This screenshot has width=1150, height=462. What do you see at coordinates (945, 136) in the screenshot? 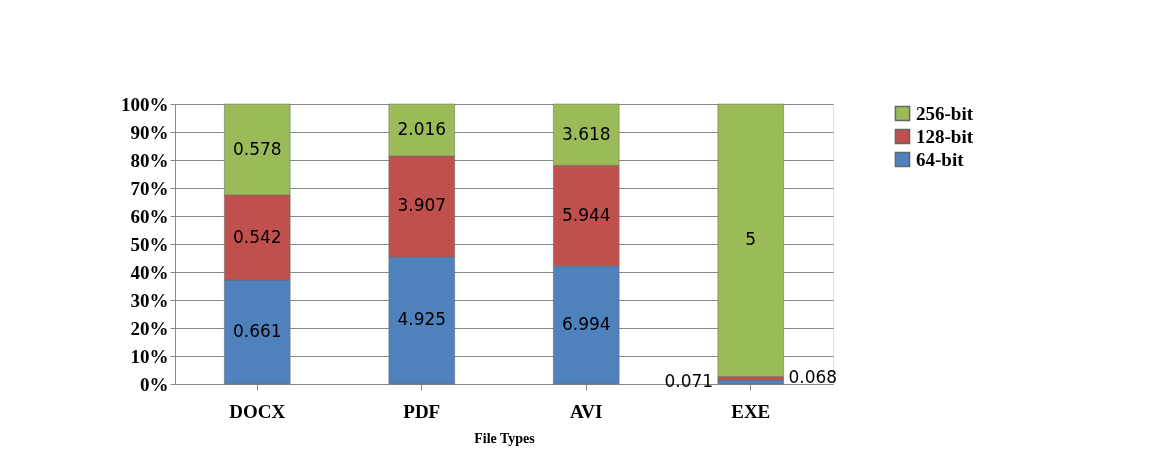
I see `legend-label: 128-bit` at bounding box center [945, 136].